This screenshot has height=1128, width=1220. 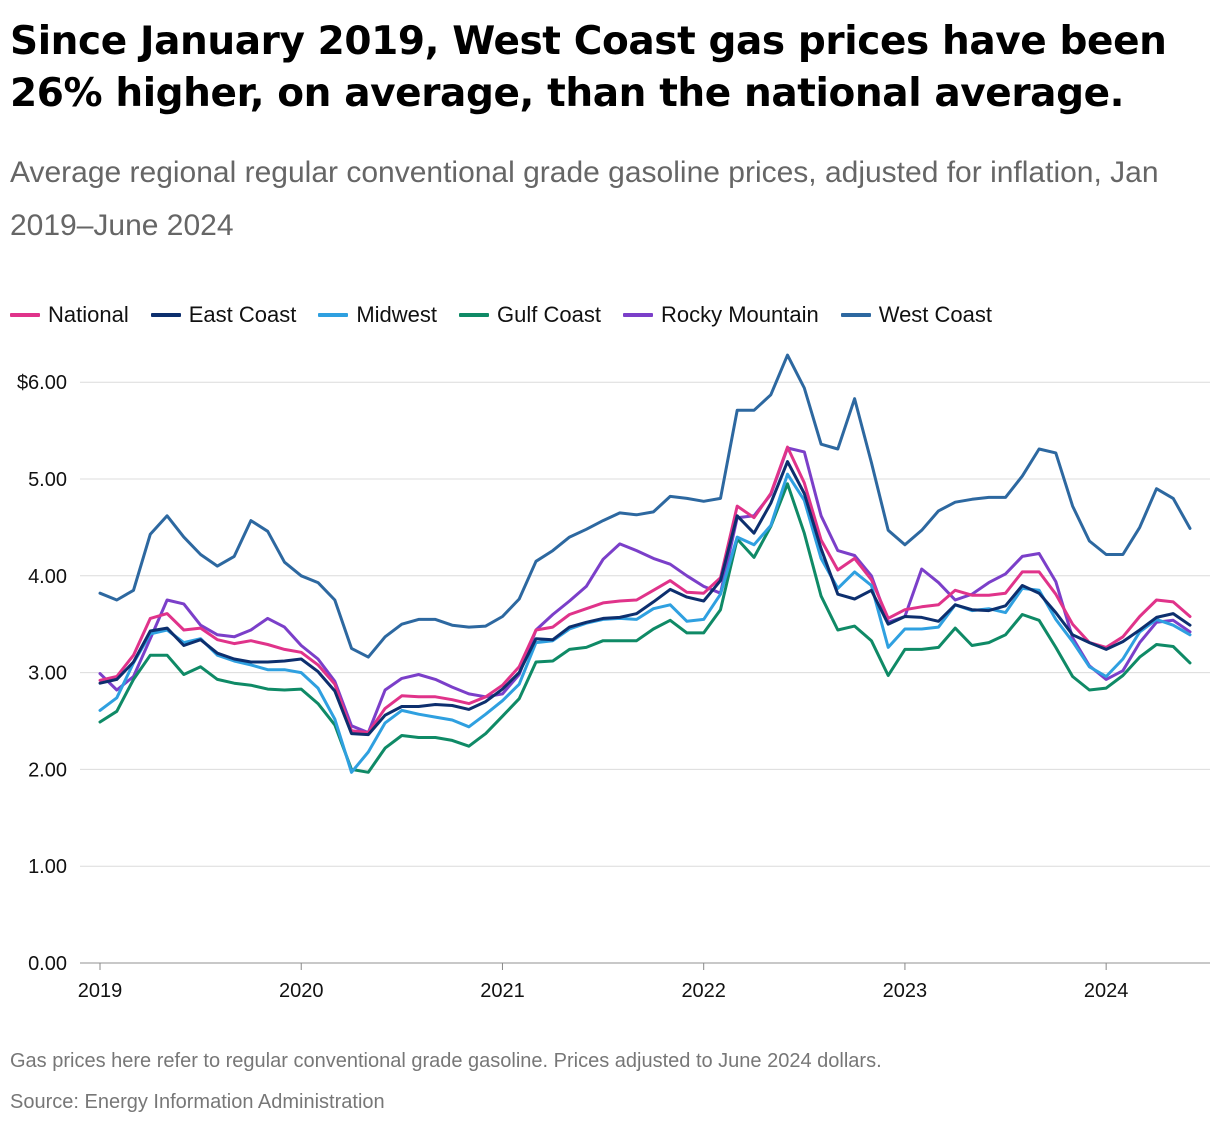 What do you see at coordinates (47, 674) in the screenshot?
I see `y-tick-label: 3.00` at bounding box center [47, 674].